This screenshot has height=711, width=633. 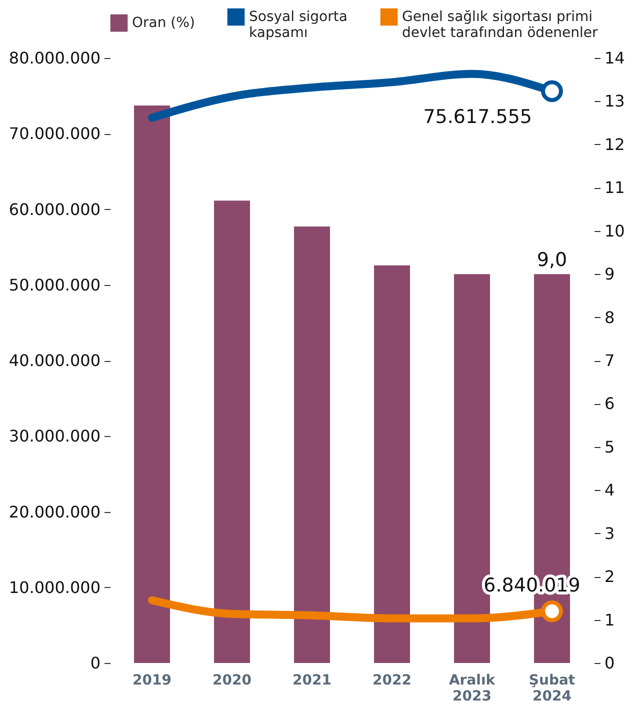 I want to click on y2-tick-label: 2, so click(x=609, y=576).